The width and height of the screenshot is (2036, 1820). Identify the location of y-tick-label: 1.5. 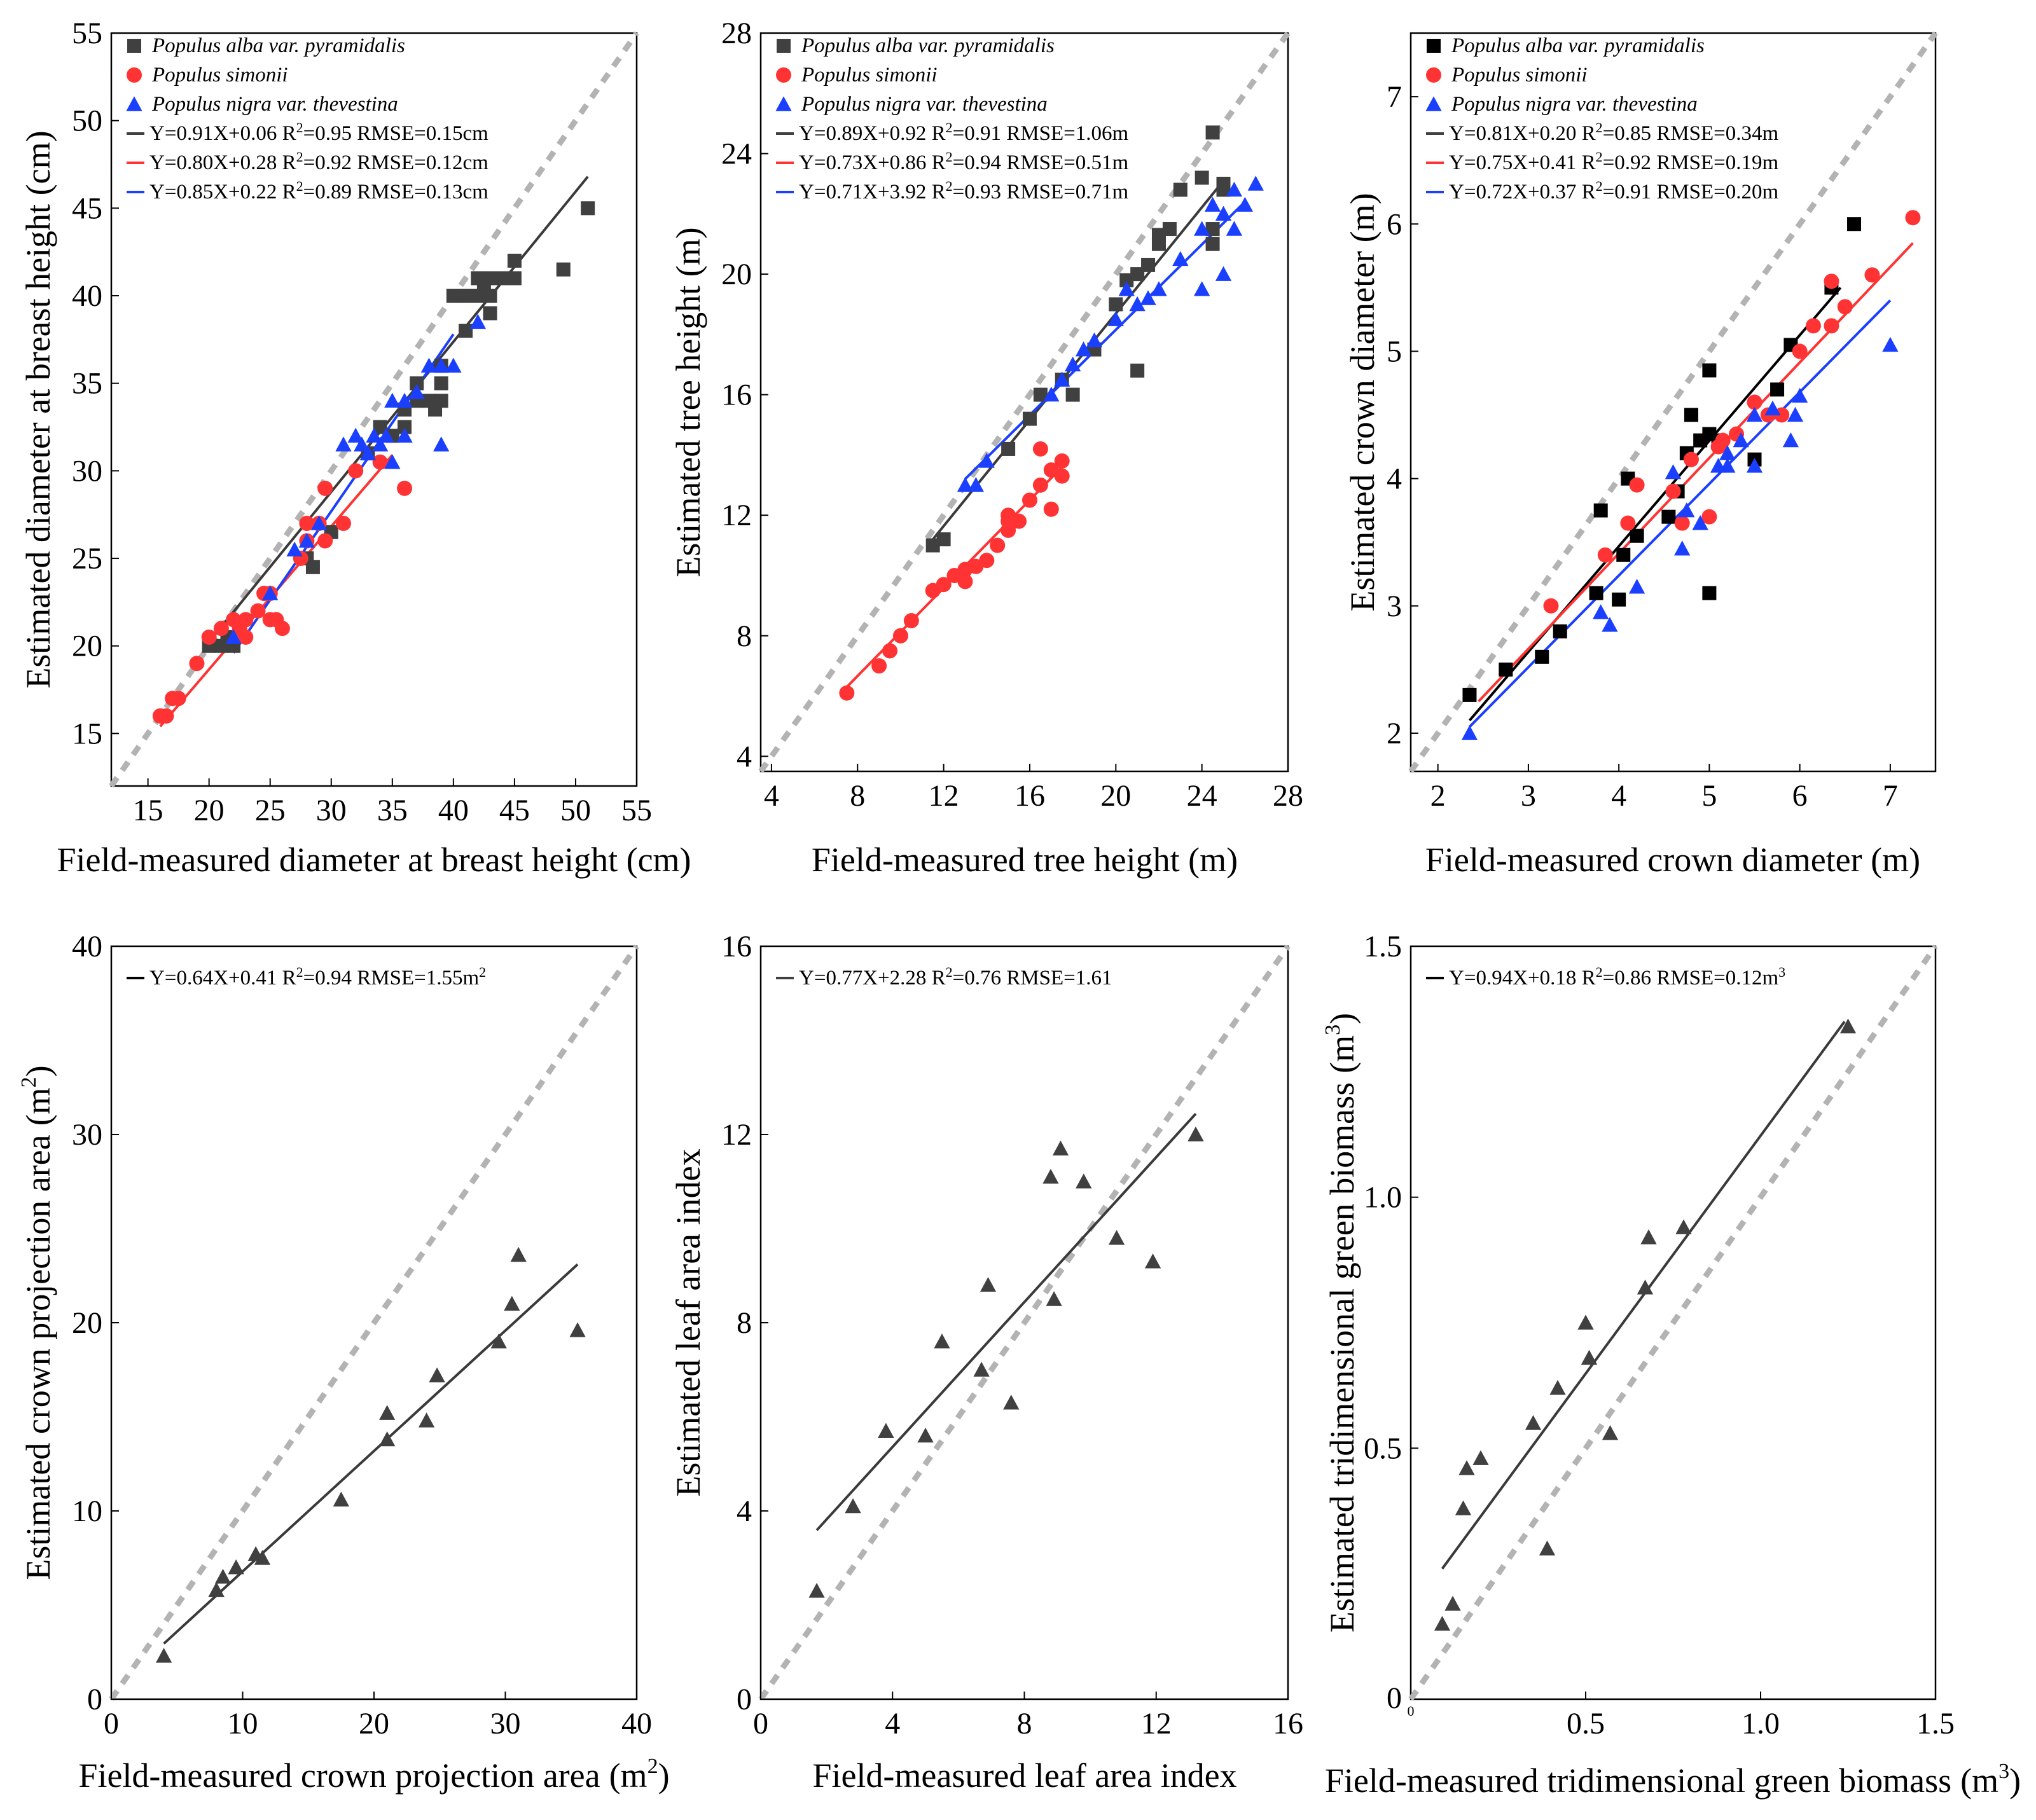
(1383, 946).